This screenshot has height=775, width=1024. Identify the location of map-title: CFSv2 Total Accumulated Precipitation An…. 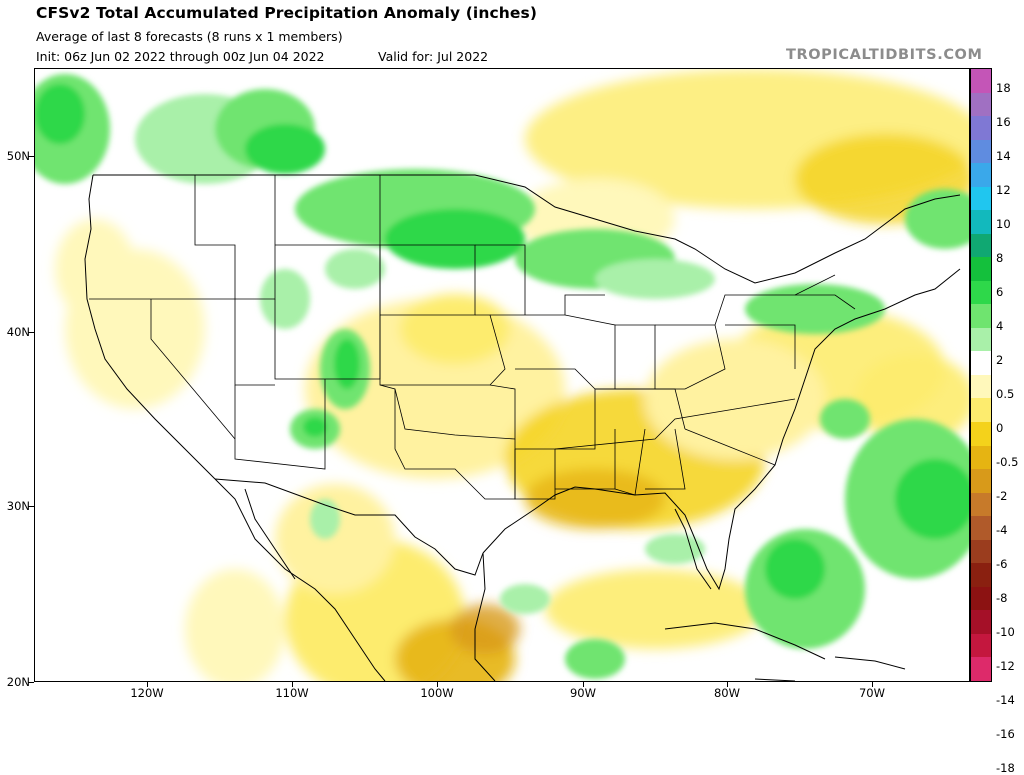
(287, 13).